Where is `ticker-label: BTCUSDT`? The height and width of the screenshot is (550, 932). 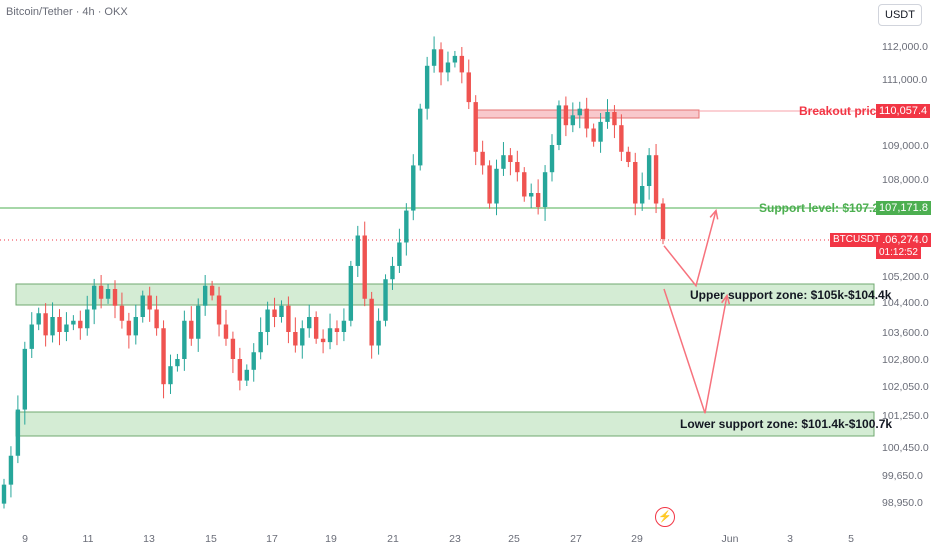
ticker-label: BTCUSDT is located at coordinates (857, 240).